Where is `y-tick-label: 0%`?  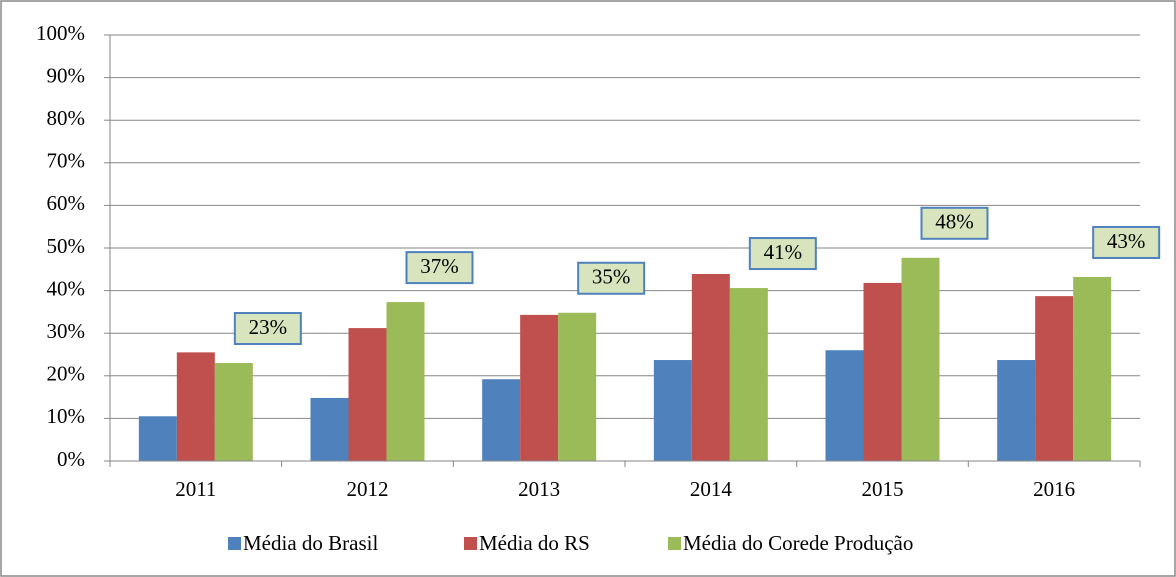
y-tick-label: 0% is located at coordinates (71, 459).